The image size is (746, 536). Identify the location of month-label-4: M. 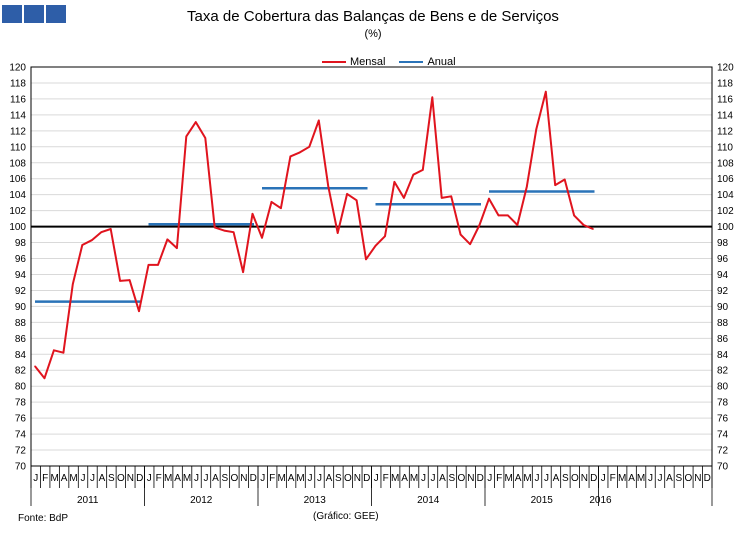
(73, 478).